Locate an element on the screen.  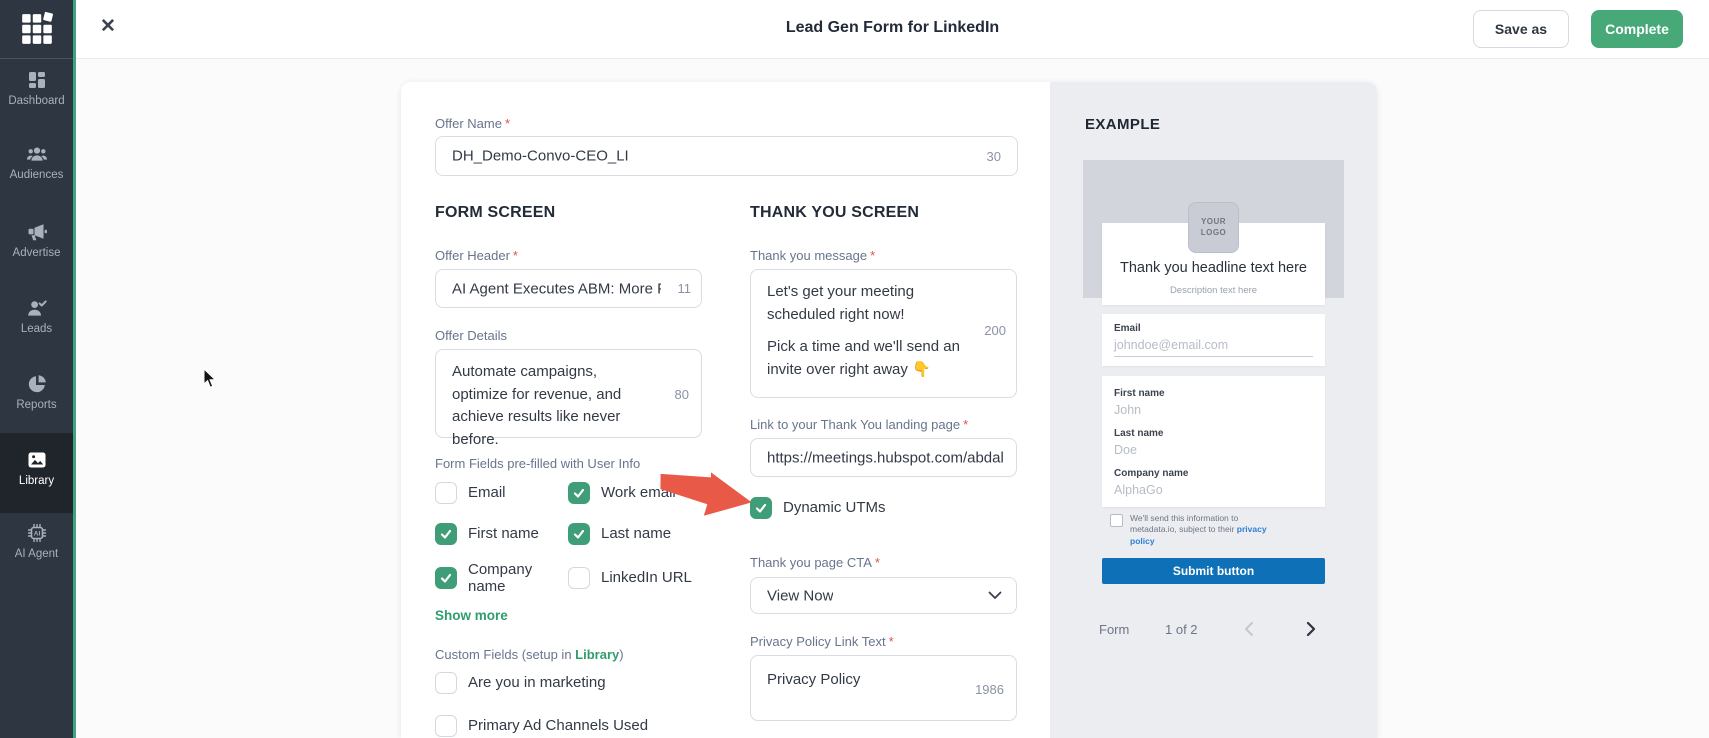
checkbox-label: Company name is located at coordinates (500, 577).